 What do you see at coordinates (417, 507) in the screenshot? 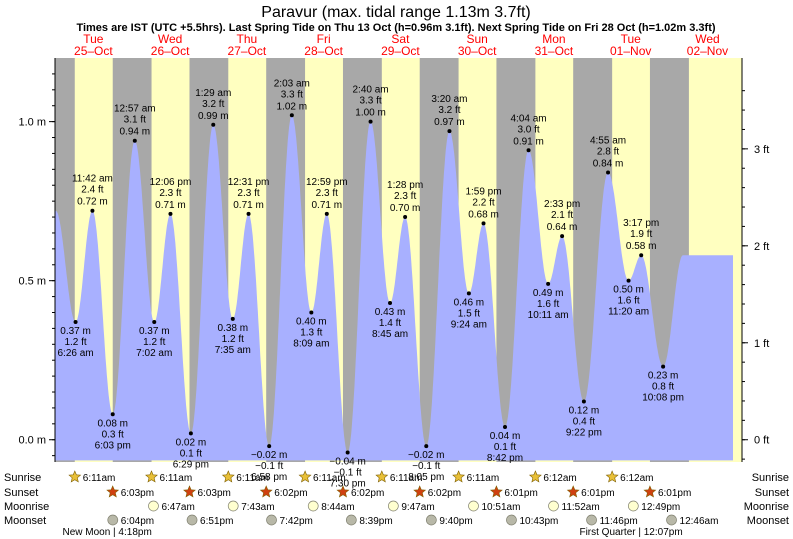
I see `moonrise-time: 9:47am` at bounding box center [417, 507].